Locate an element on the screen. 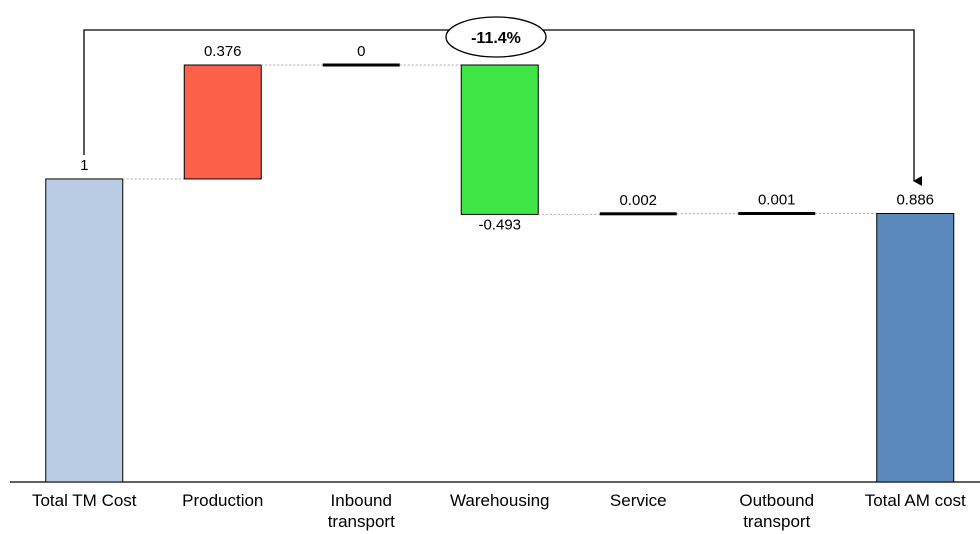 This screenshot has width=980, height=534. x-tick-label: Service is located at coordinates (638, 500).